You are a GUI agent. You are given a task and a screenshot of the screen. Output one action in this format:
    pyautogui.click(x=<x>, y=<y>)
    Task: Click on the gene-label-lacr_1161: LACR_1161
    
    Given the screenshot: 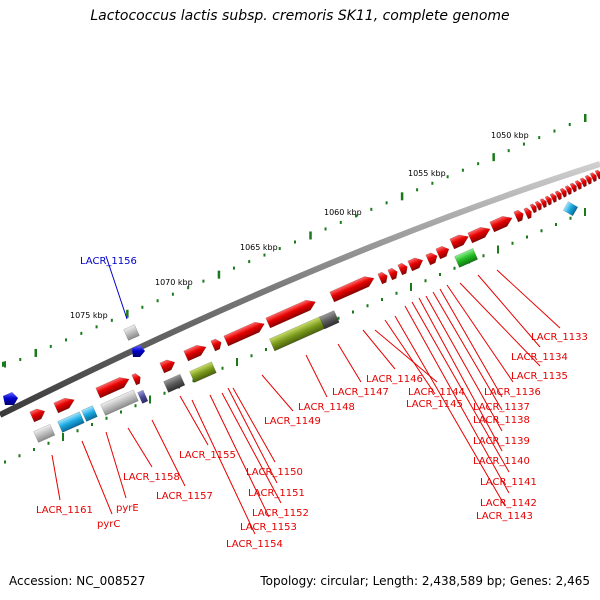 What is the action you would take?
    pyautogui.click(x=64, y=510)
    